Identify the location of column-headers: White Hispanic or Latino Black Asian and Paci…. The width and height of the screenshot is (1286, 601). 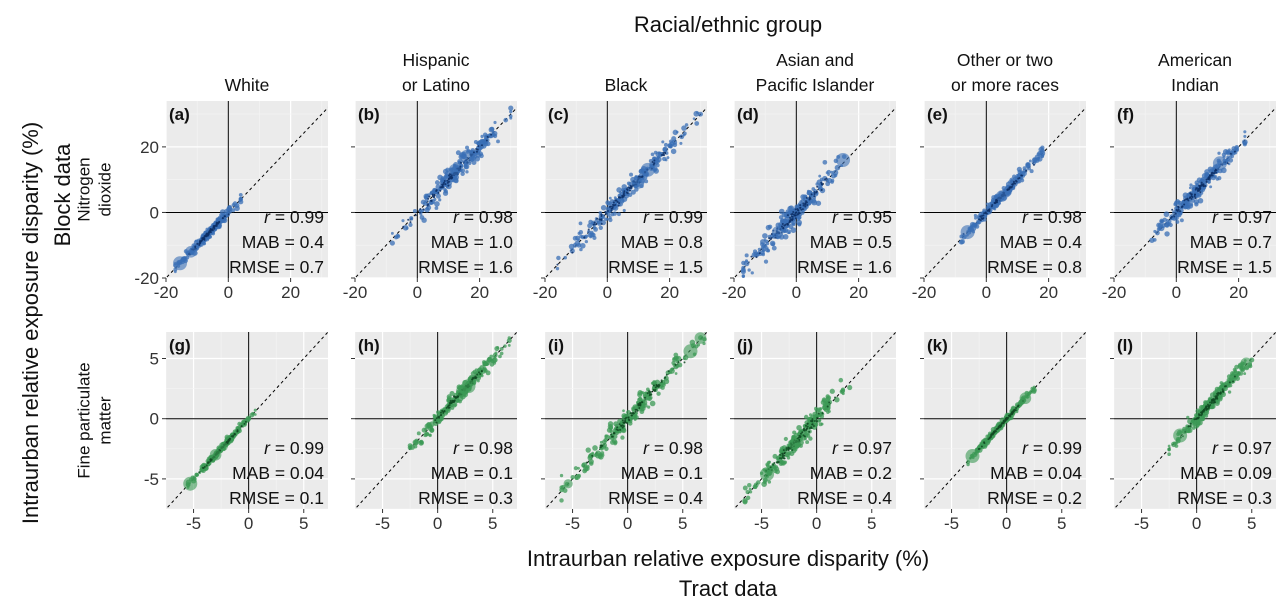
(728, 72).